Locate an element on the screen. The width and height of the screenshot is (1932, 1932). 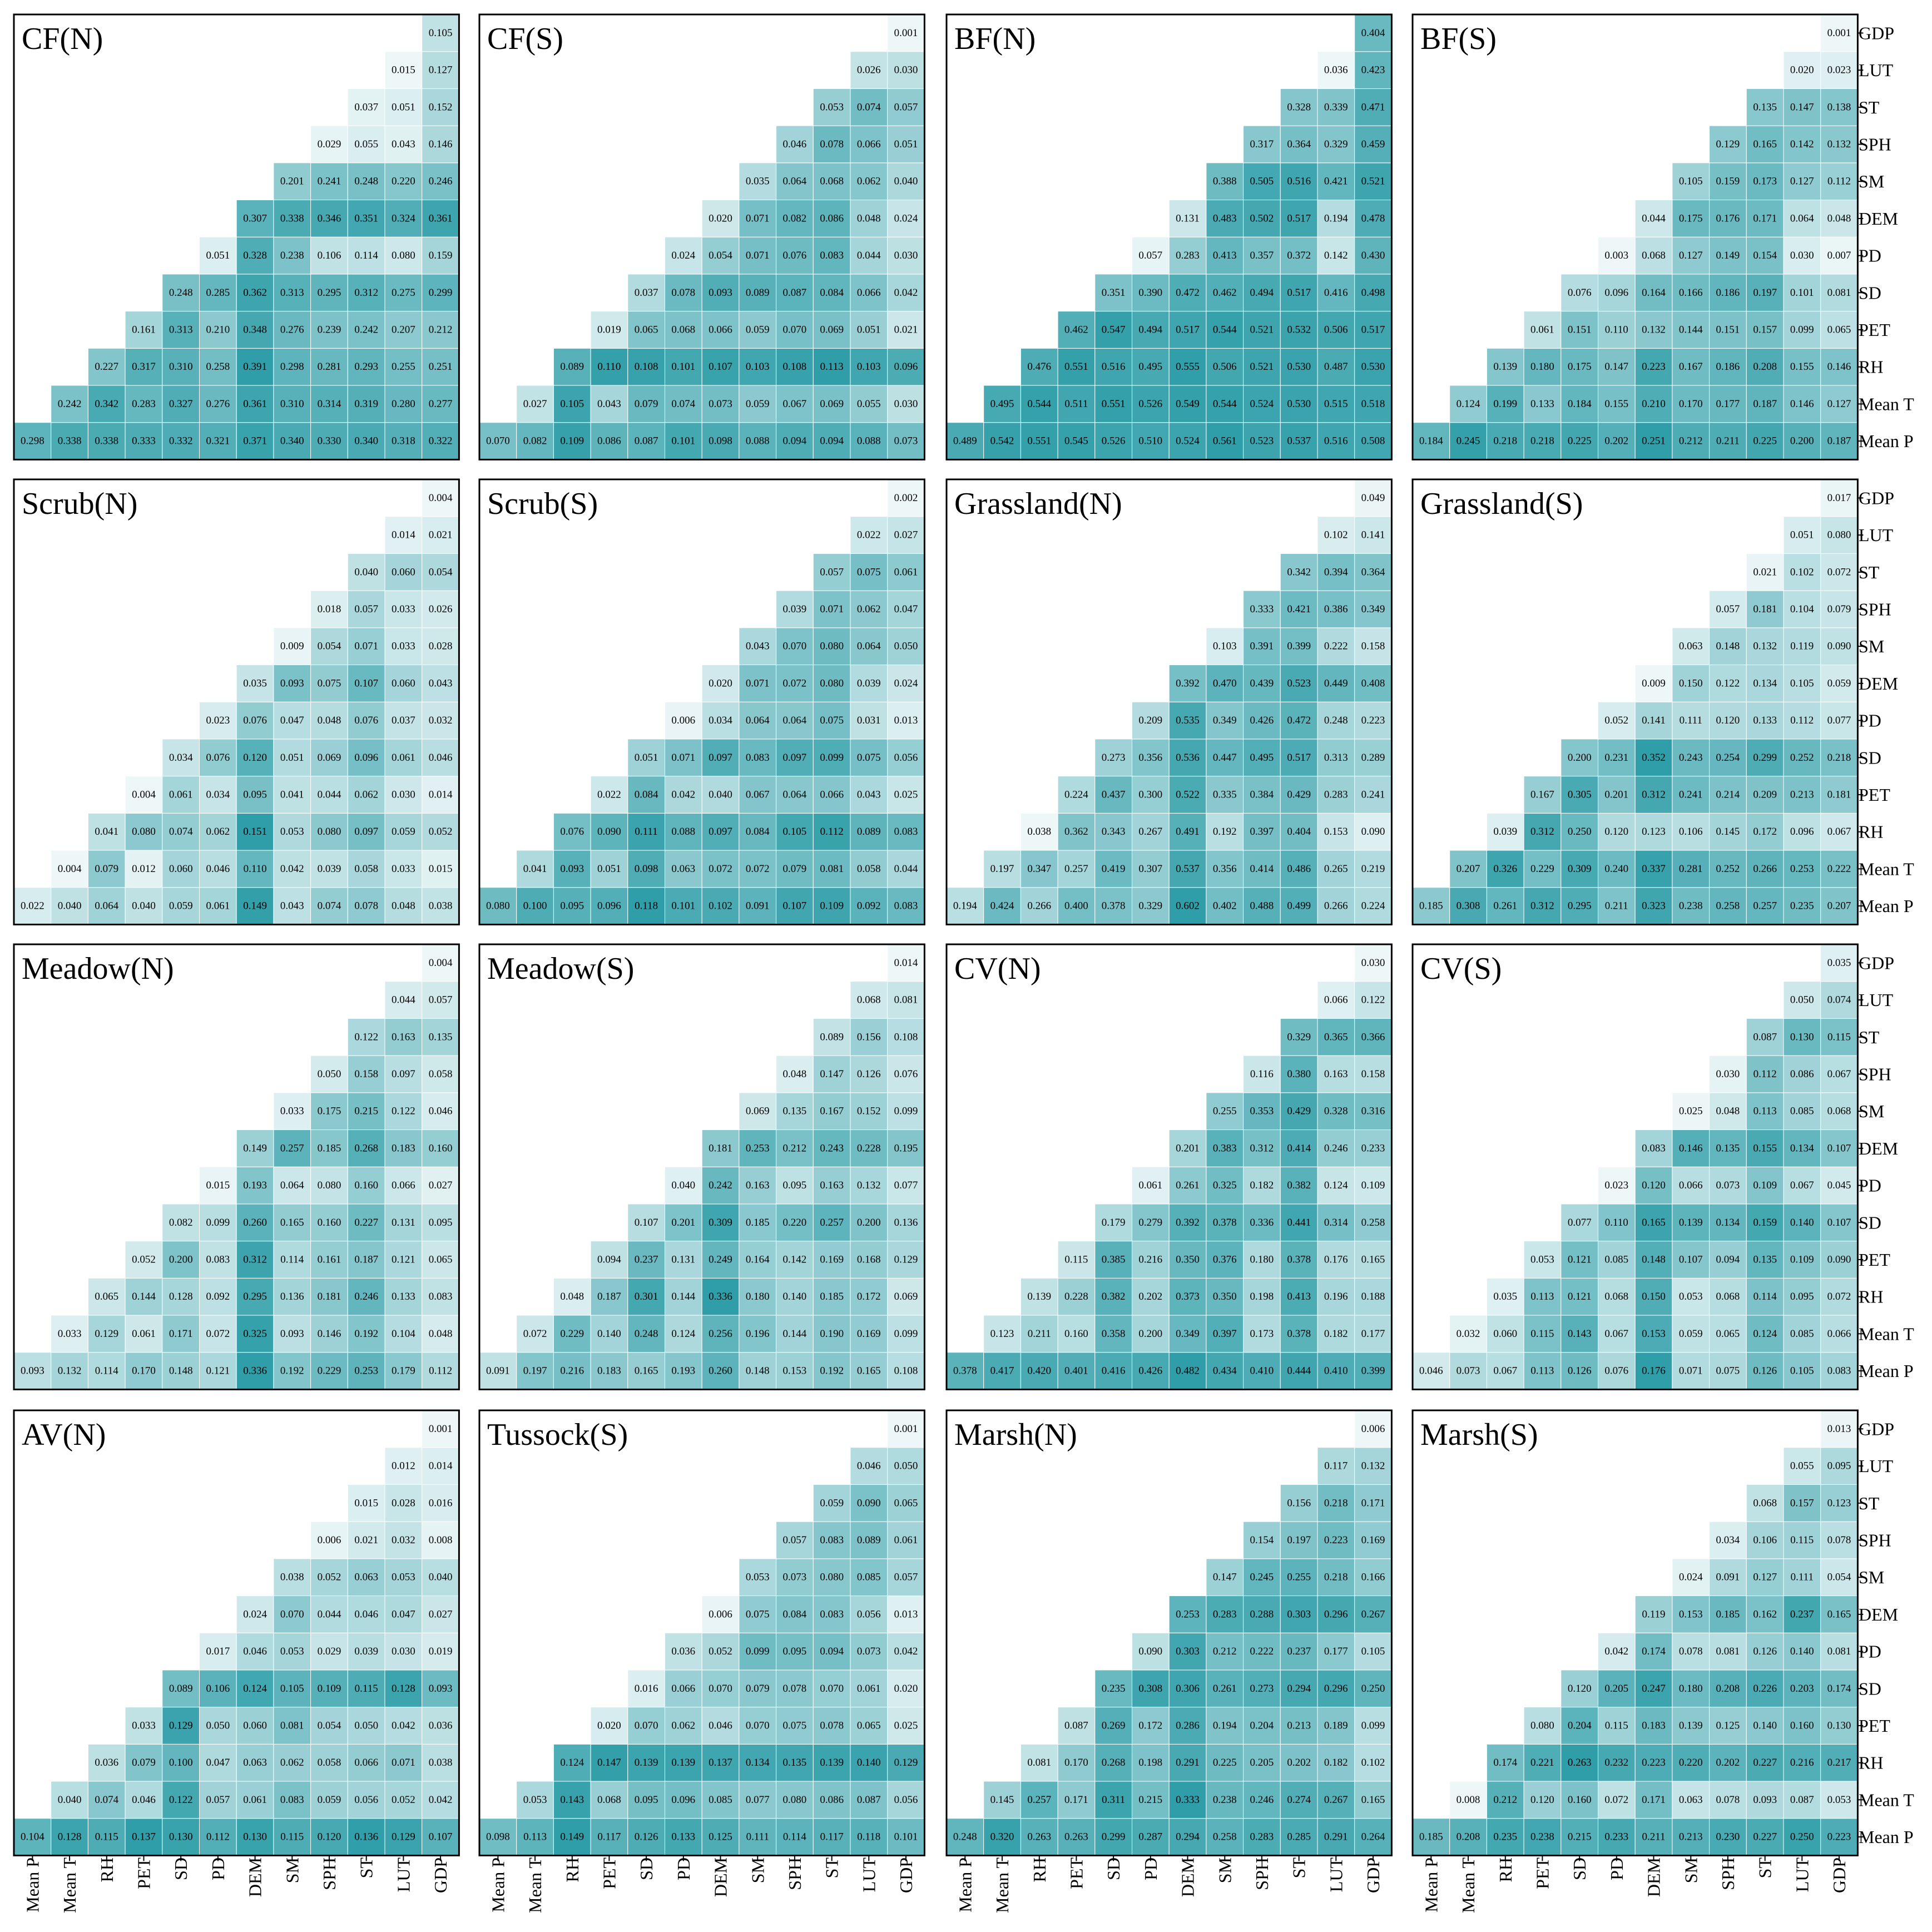
cell-value: 0.106 is located at coordinates (218, 1689).